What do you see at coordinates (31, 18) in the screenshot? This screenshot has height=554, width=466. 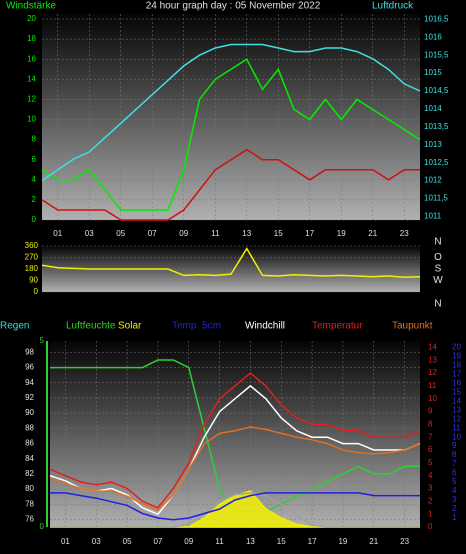 I see `y-tick-label: 20` at bounding box center [31, 18].